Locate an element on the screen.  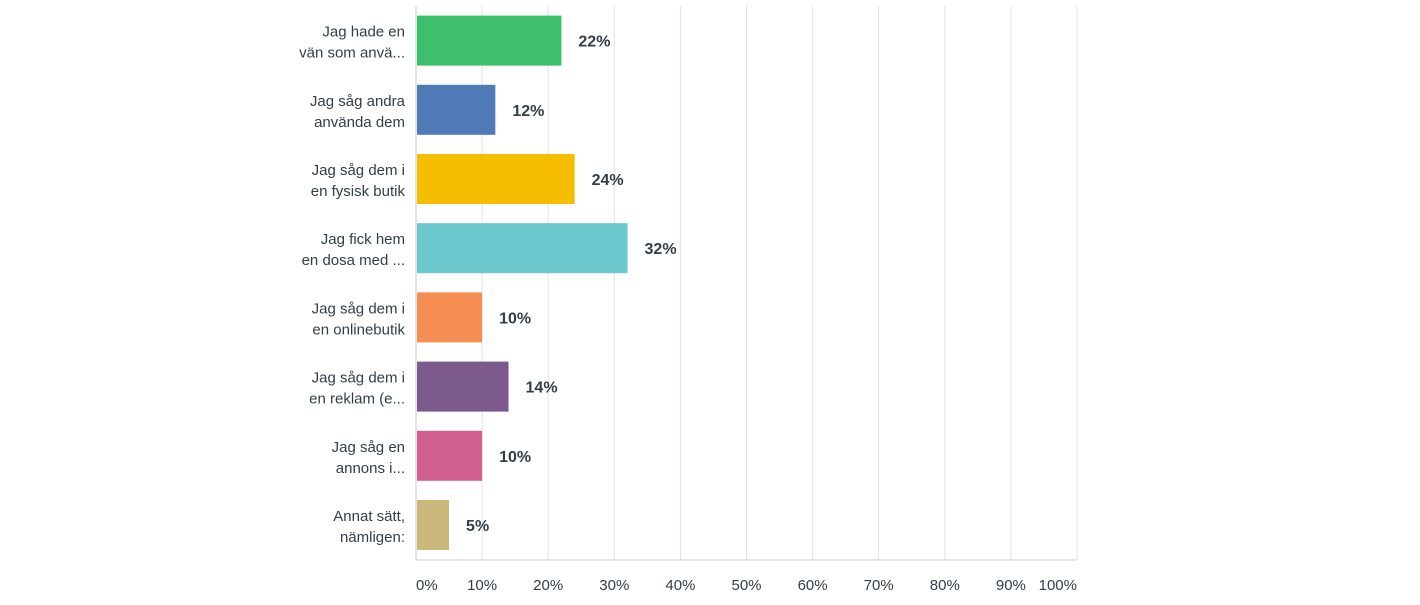
category-label: Jag såg dem i en onlinebutik is located at coordinates (359, 319).